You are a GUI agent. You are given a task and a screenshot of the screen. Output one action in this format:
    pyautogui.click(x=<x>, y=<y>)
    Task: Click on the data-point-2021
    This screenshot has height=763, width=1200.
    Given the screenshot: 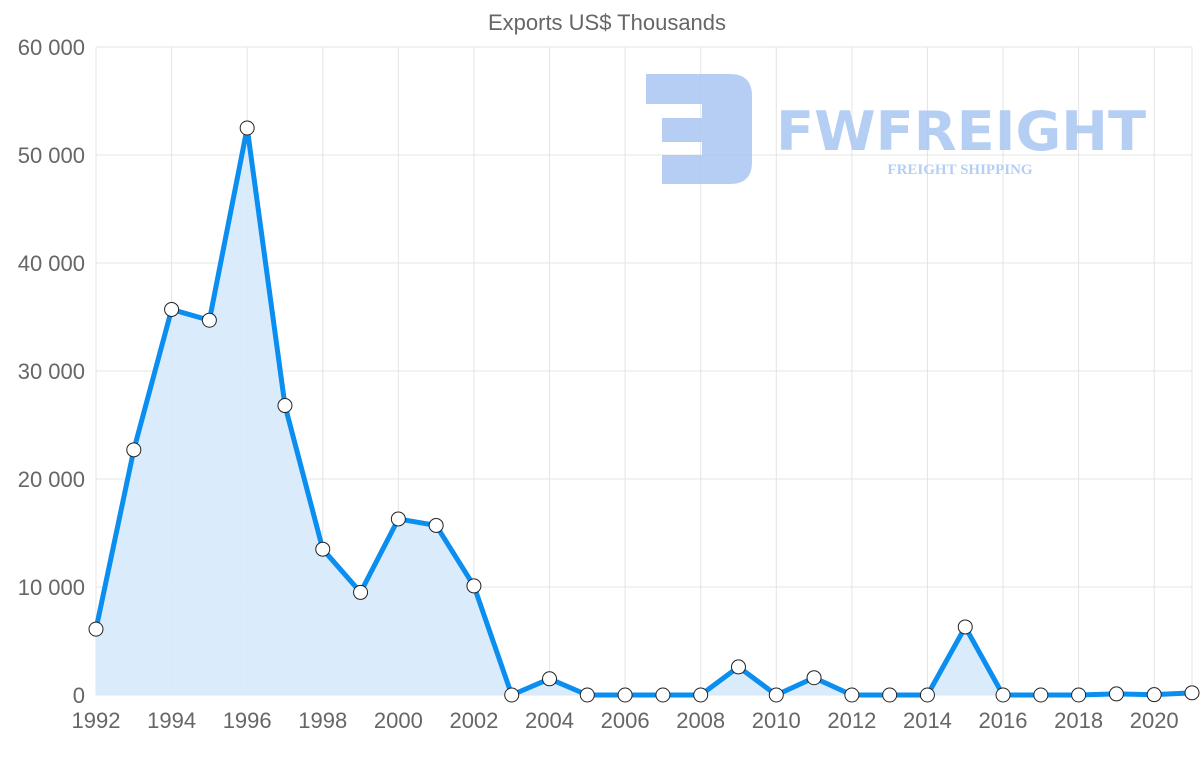 What is the action you would take?
    pyautogui.click(x=1192, y=693)
    